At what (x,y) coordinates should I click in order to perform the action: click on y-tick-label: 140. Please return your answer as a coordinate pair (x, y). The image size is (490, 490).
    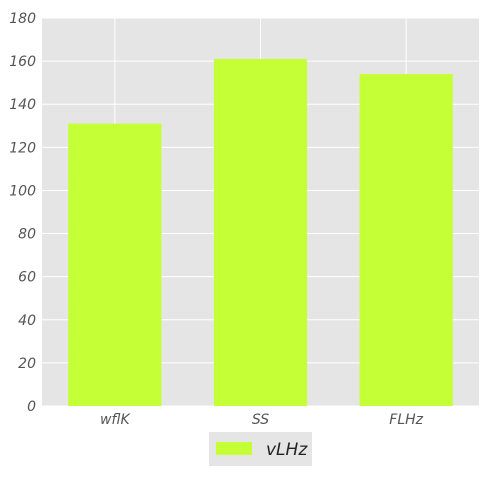
    Looking at the image, I should click on (22, 105).